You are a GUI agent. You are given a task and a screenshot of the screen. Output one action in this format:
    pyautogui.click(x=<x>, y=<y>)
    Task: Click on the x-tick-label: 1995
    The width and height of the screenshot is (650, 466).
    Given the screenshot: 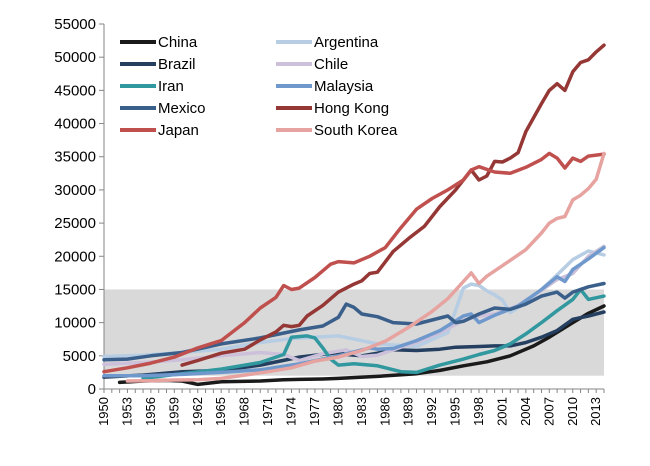 What is the action you would take?
    pyautogui.click(x=455, y=411)
    